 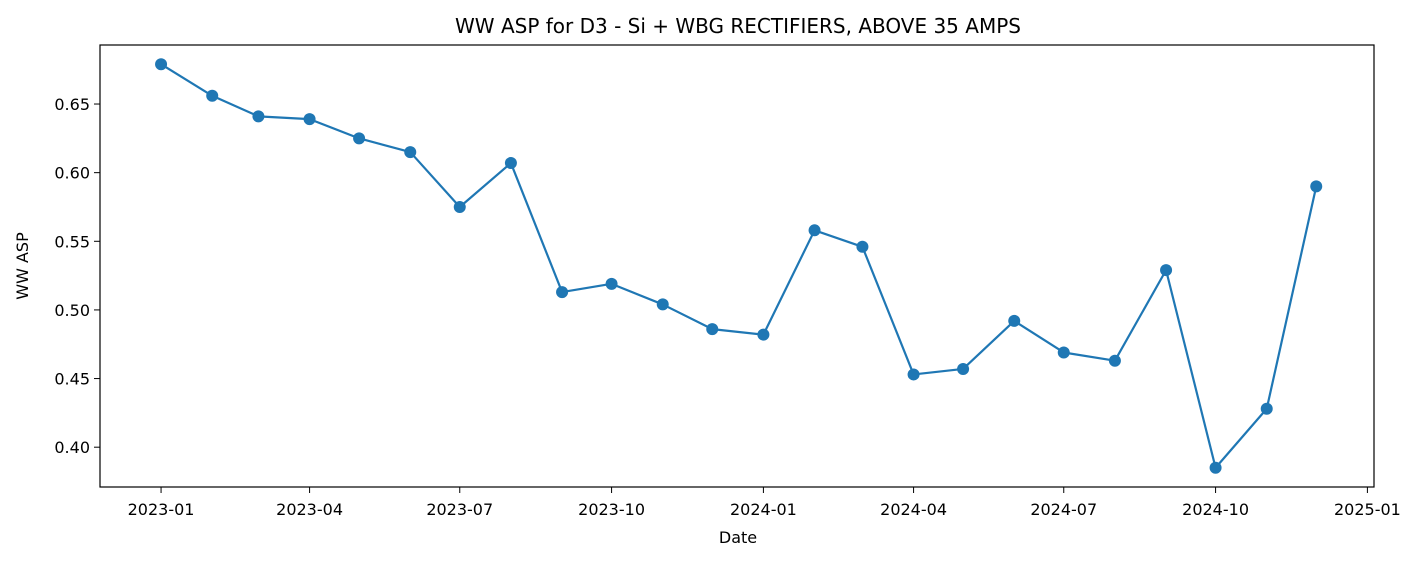 I want to click on x-tick-label: 2024-04, so click(x=913, y=509).